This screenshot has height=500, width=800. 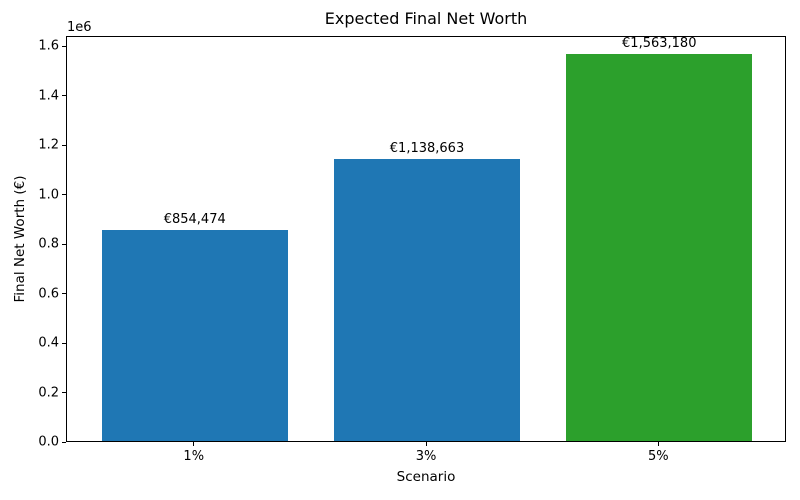 What do you see at coordinates (426, 18) in the screenshot?
I see `chart-title: Expected Final Net Worth` at bounding box center [426, 18].